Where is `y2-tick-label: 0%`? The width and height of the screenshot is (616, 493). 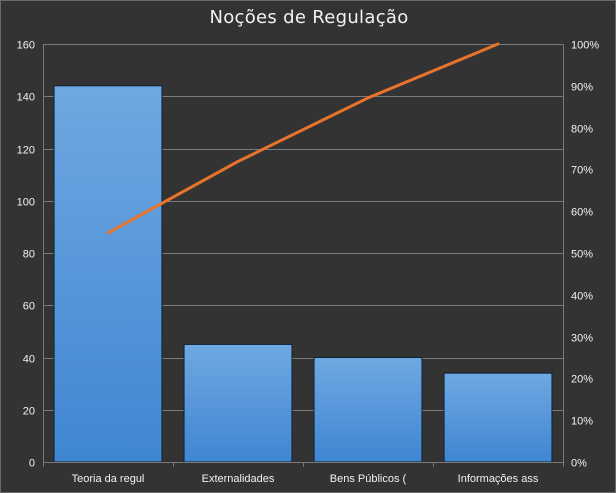 y2-tick-label: 0% is located at coordinates (579, 464).